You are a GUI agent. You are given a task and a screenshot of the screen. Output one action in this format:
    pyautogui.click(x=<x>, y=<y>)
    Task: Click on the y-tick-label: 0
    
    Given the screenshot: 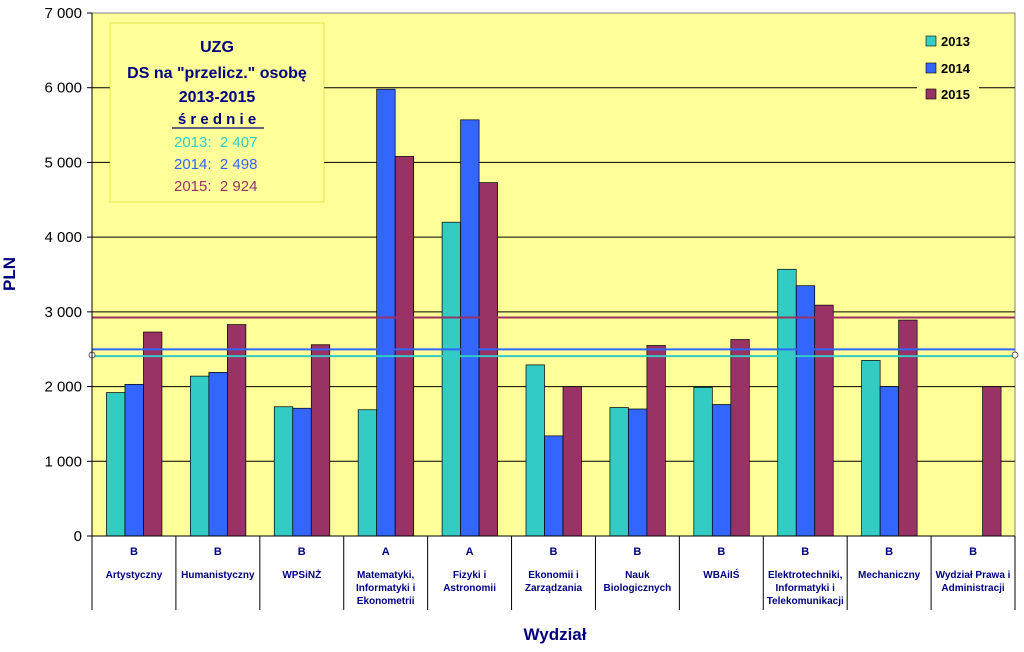 What is the action you would take?
    pyautogui.click(x=78, y=536)
    